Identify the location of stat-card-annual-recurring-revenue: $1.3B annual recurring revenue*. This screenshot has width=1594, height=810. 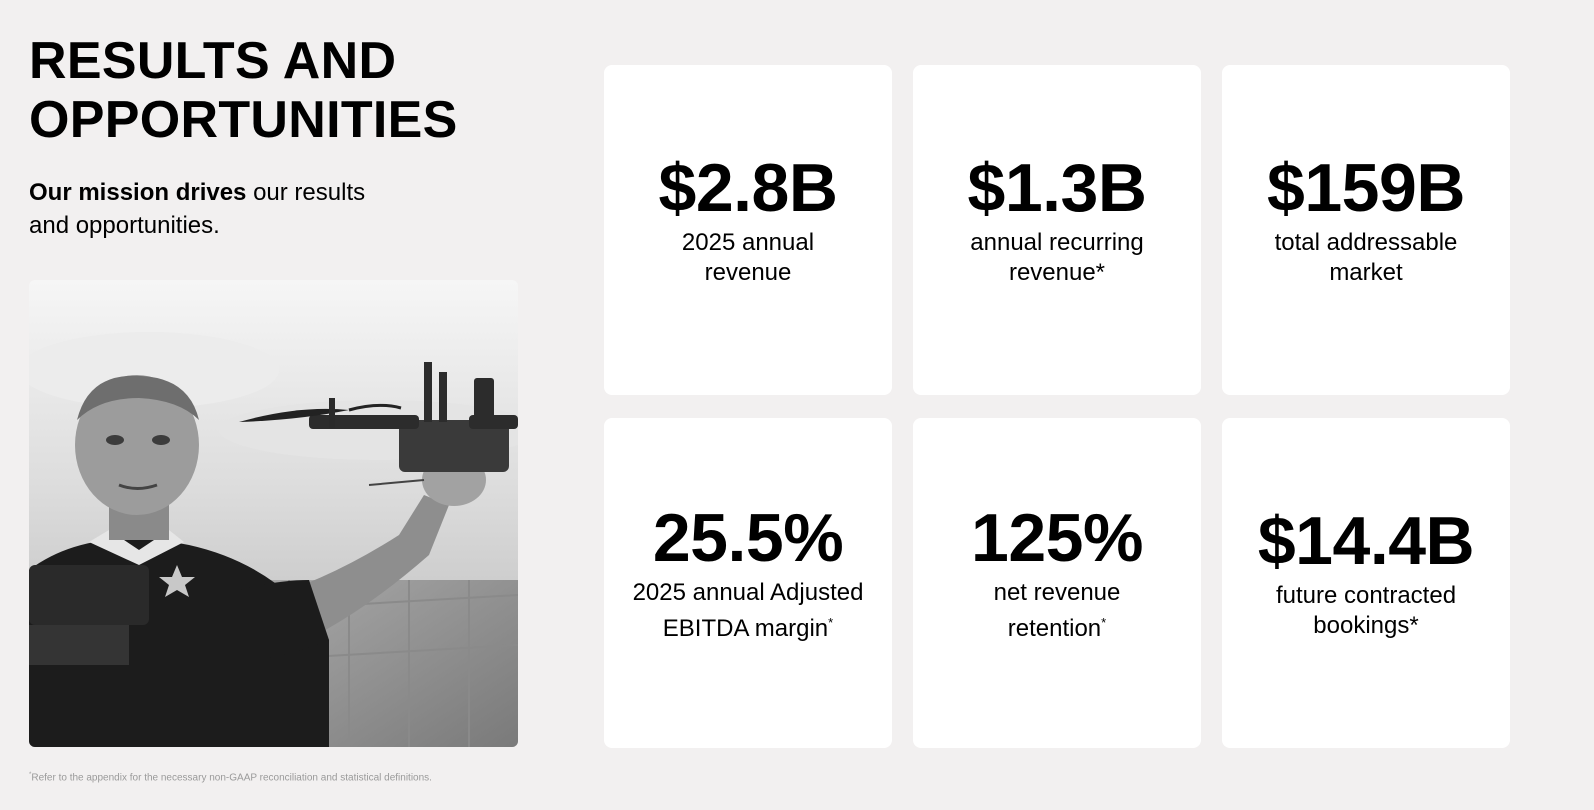
(1057, 230).